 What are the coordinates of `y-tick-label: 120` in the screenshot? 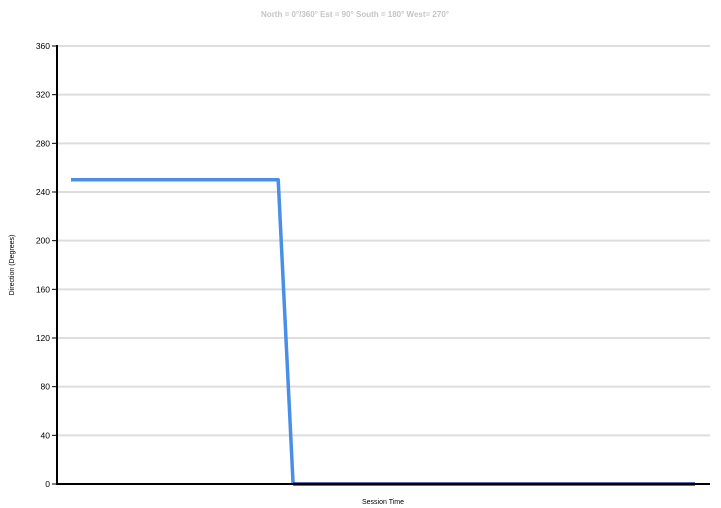 It's located at (43, 338).